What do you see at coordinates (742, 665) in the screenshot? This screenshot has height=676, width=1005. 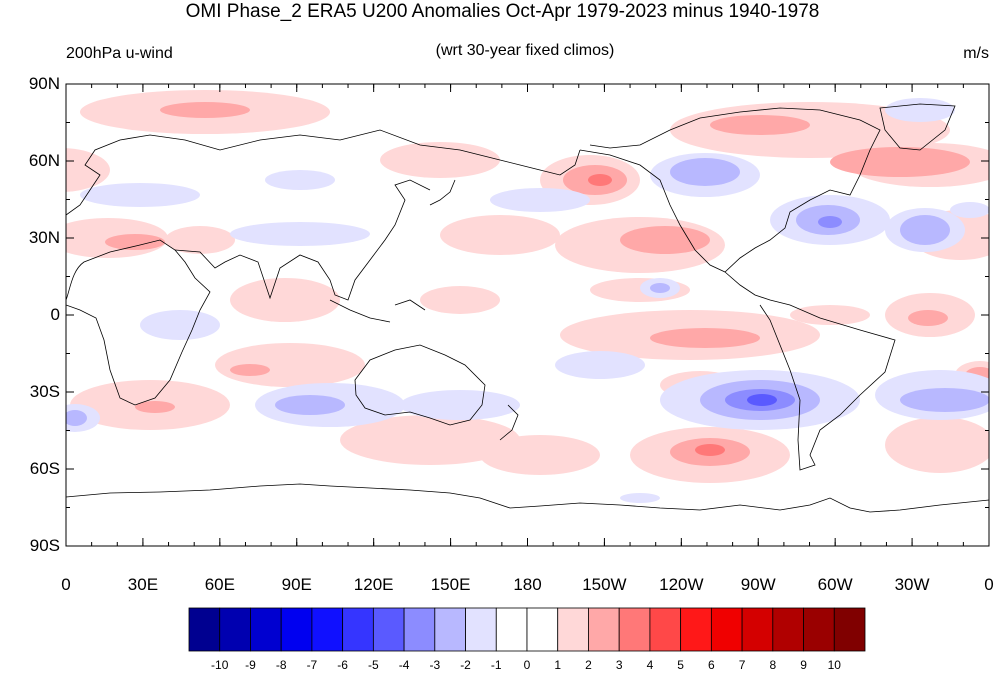 I see `colorbar-tick-label: 7` at bounding box center [742, 665].